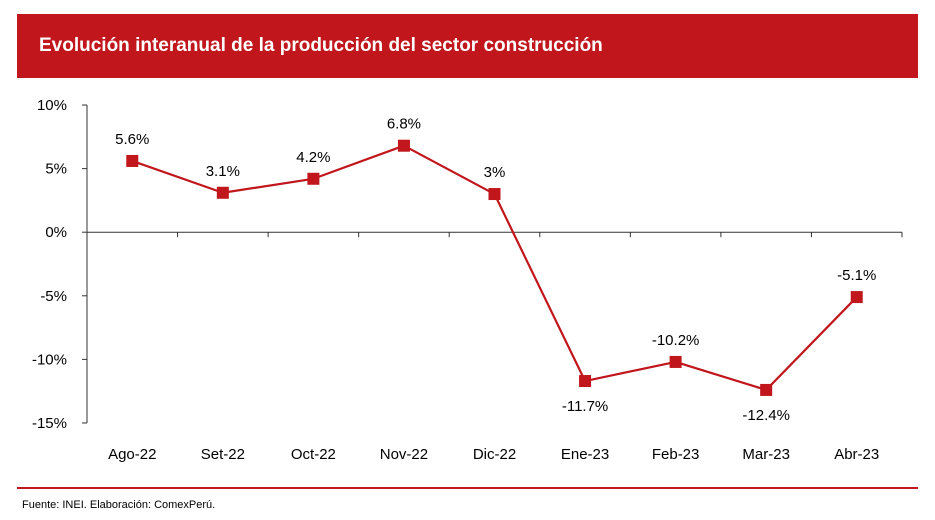 Image resolution: width=935 pixels, height=520 pixels. What do you see at coordinates (49, 359) in the screenshot?
I see `y-tick-label: -10%` at bounding box center [49, 359].